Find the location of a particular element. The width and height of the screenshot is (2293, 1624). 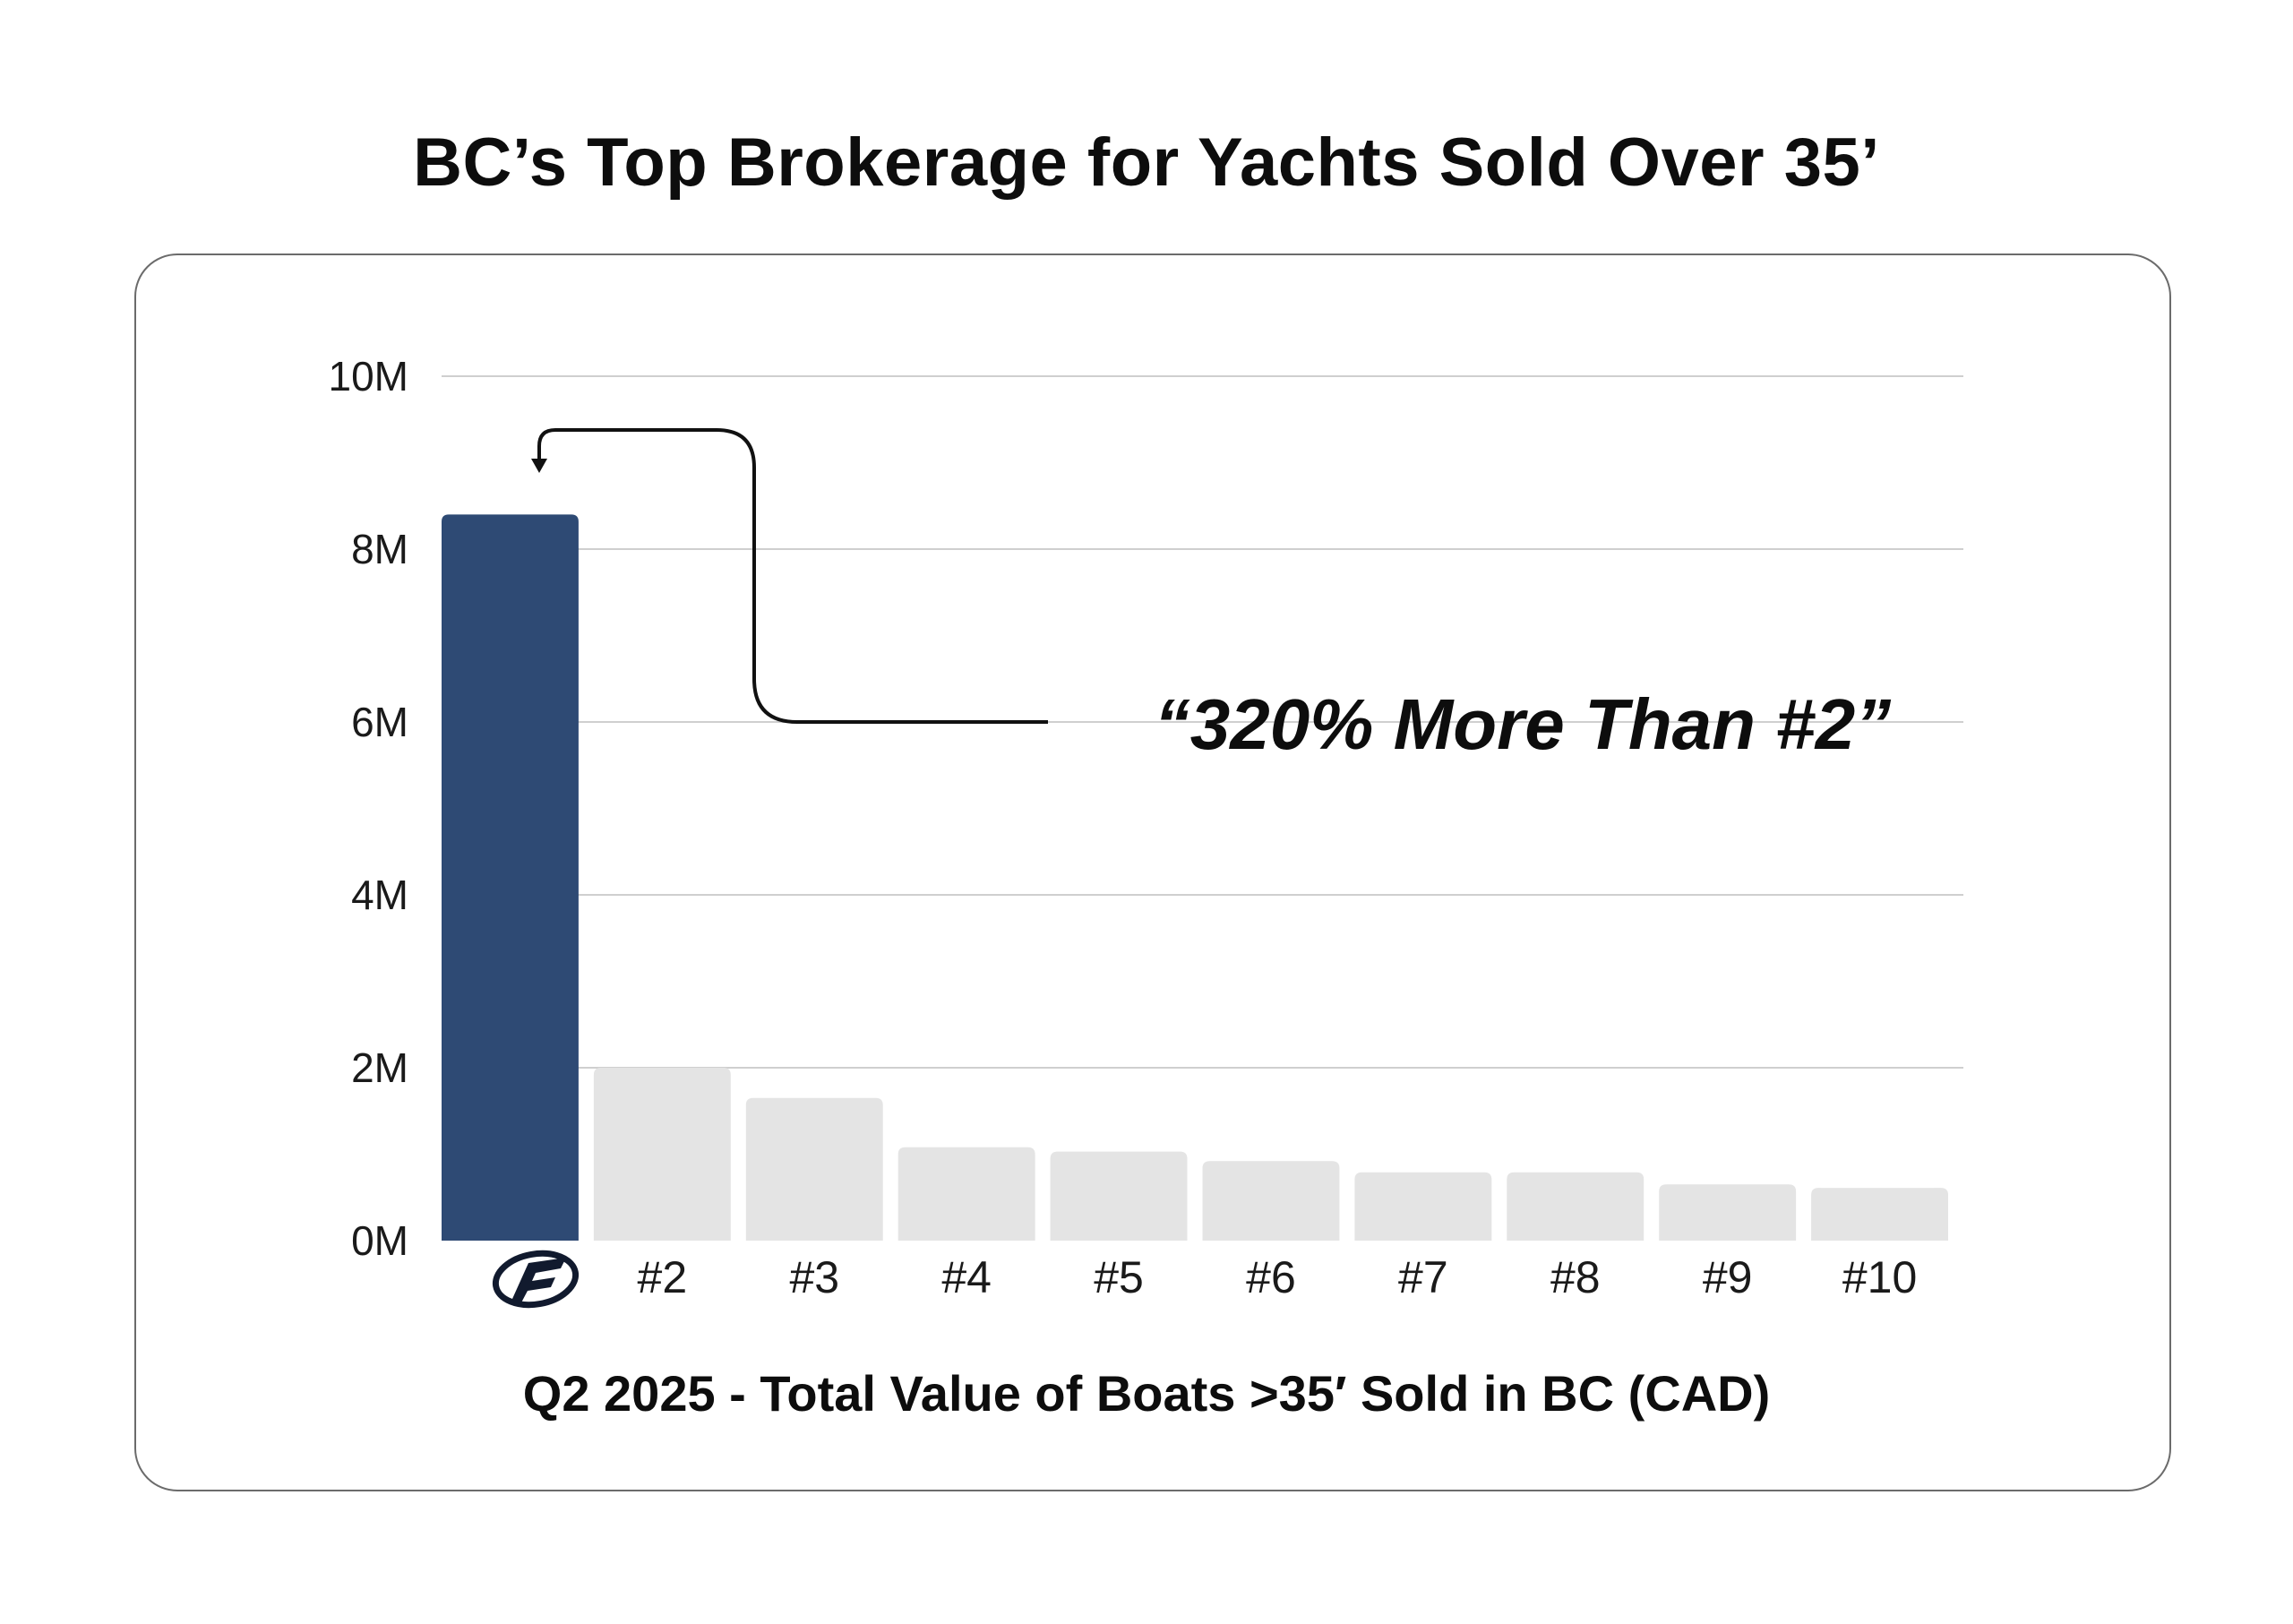

annotation-text: “320% More Than #2” is located at coordinates (1523, 724).